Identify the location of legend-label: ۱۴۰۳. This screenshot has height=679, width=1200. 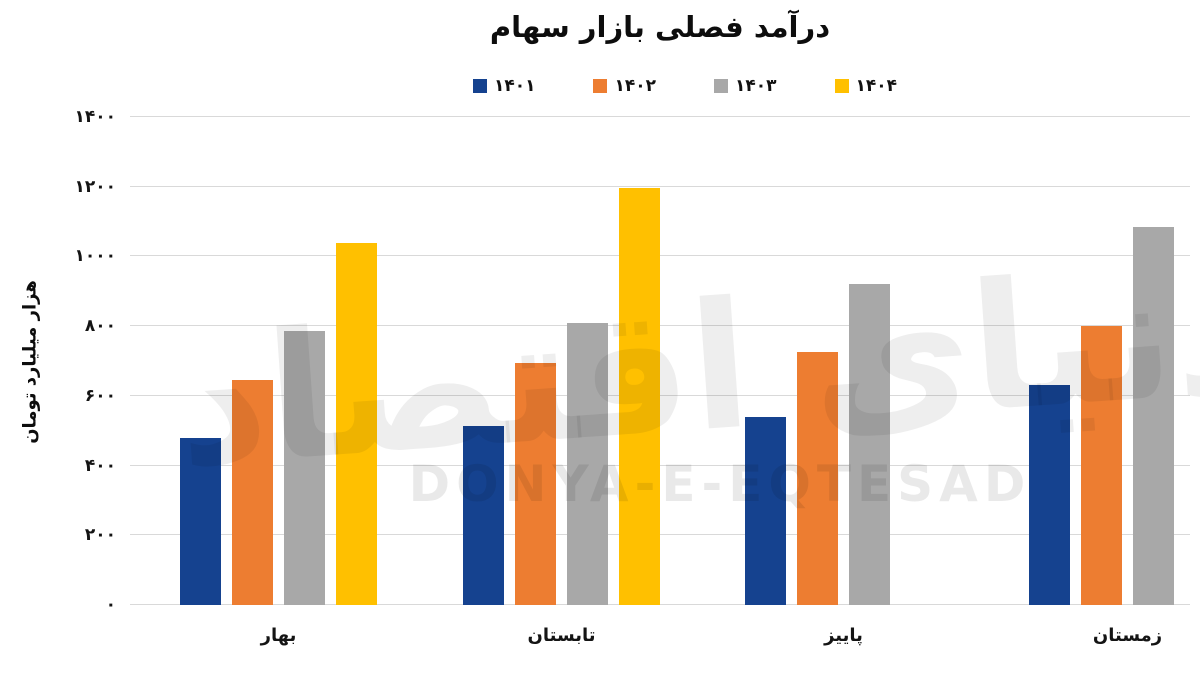
(756, 86).